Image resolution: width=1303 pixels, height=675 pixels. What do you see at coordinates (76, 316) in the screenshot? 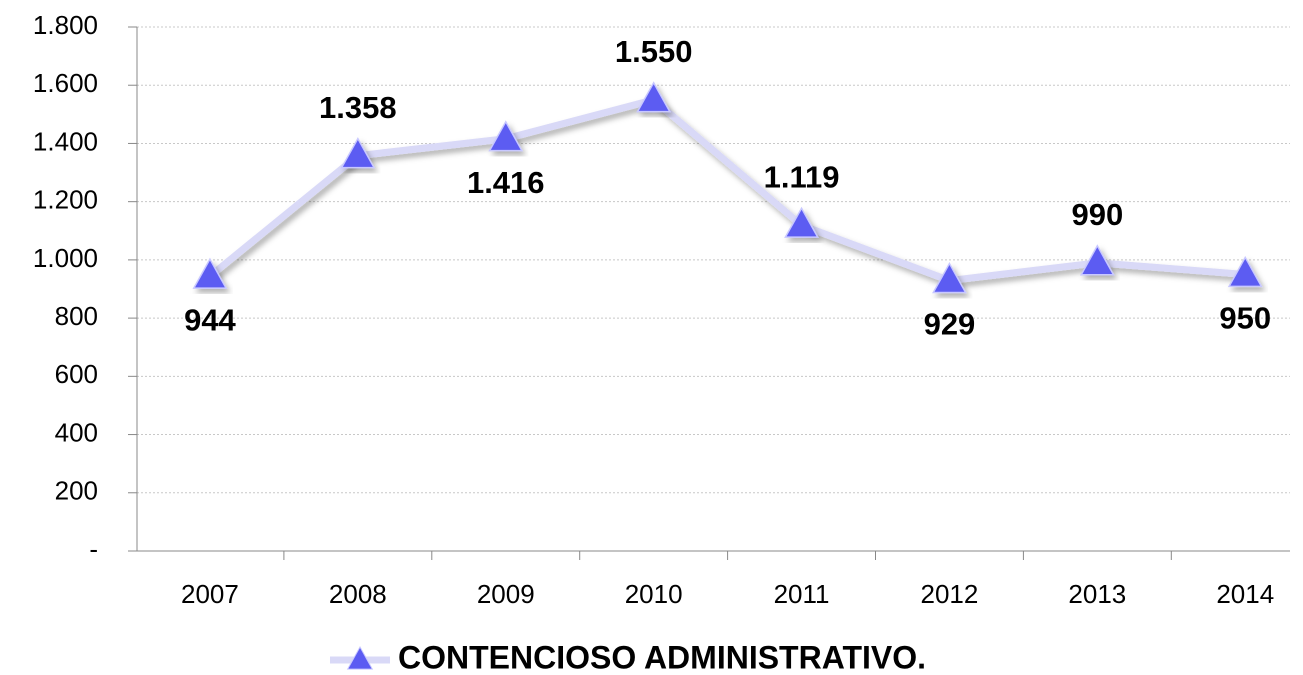
I see `y-tick-label: 800` at bounding box center [76, 316].